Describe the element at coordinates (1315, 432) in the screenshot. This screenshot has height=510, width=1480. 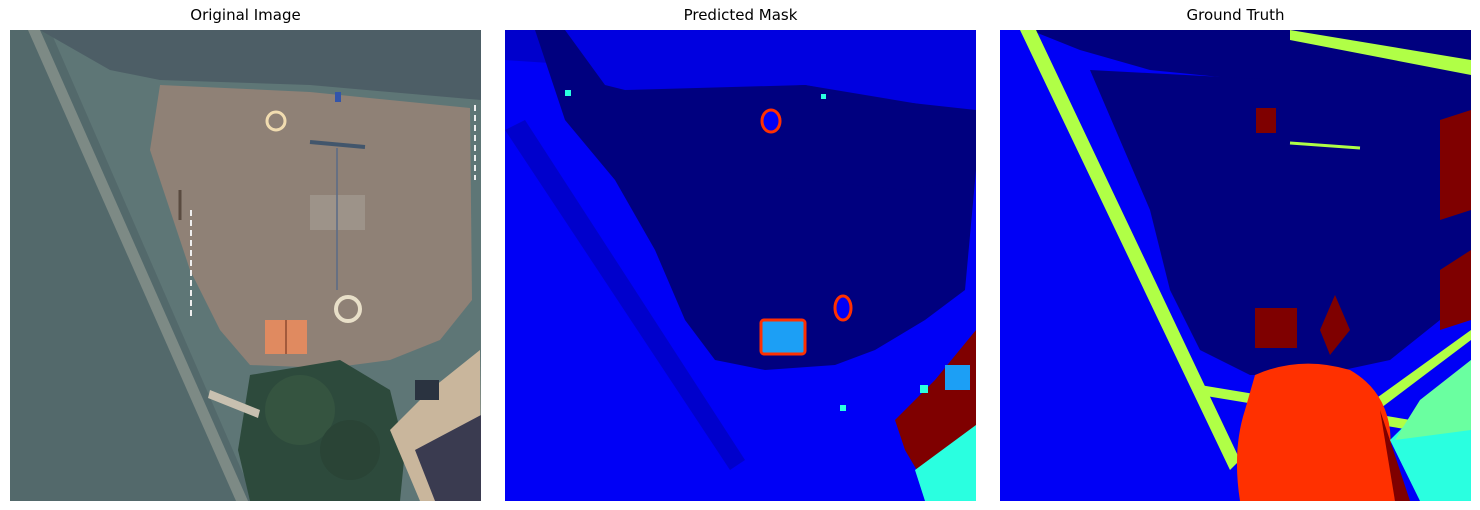
I see `gt-class-red-orange` at that location.